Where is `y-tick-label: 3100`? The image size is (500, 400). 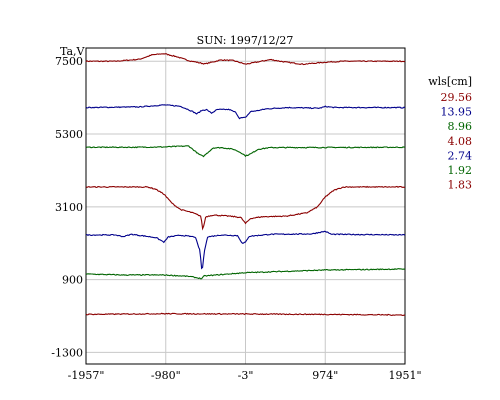 y-tick-label: 3100 is located at coordinates (69, 207).